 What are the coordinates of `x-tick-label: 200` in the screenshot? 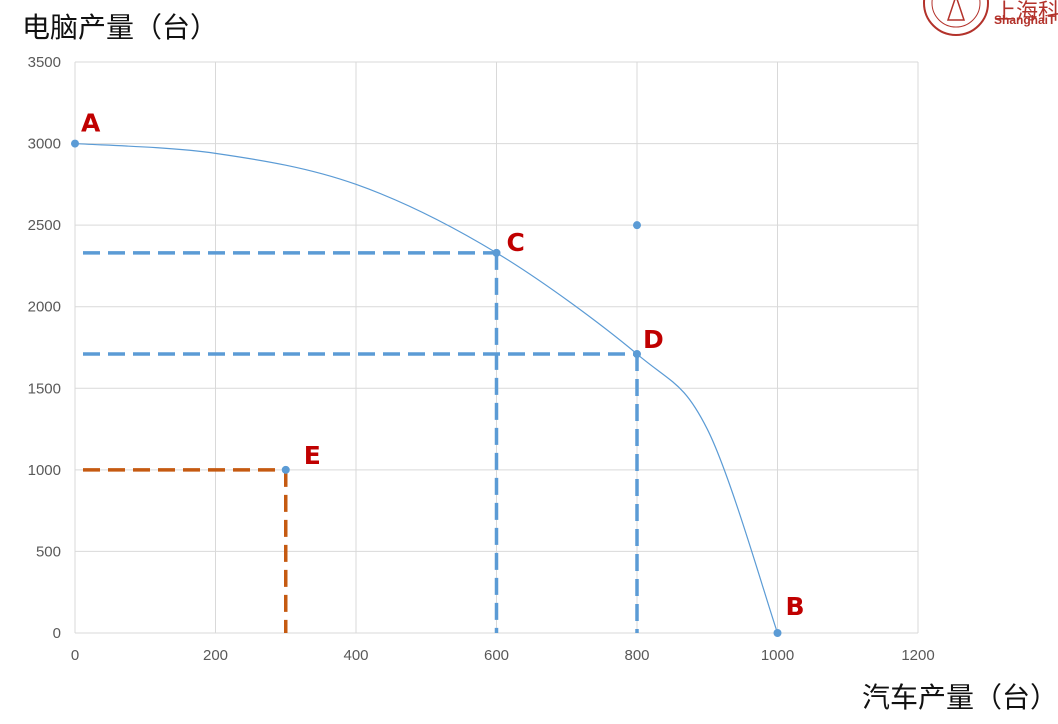 It's located at (215, 655).